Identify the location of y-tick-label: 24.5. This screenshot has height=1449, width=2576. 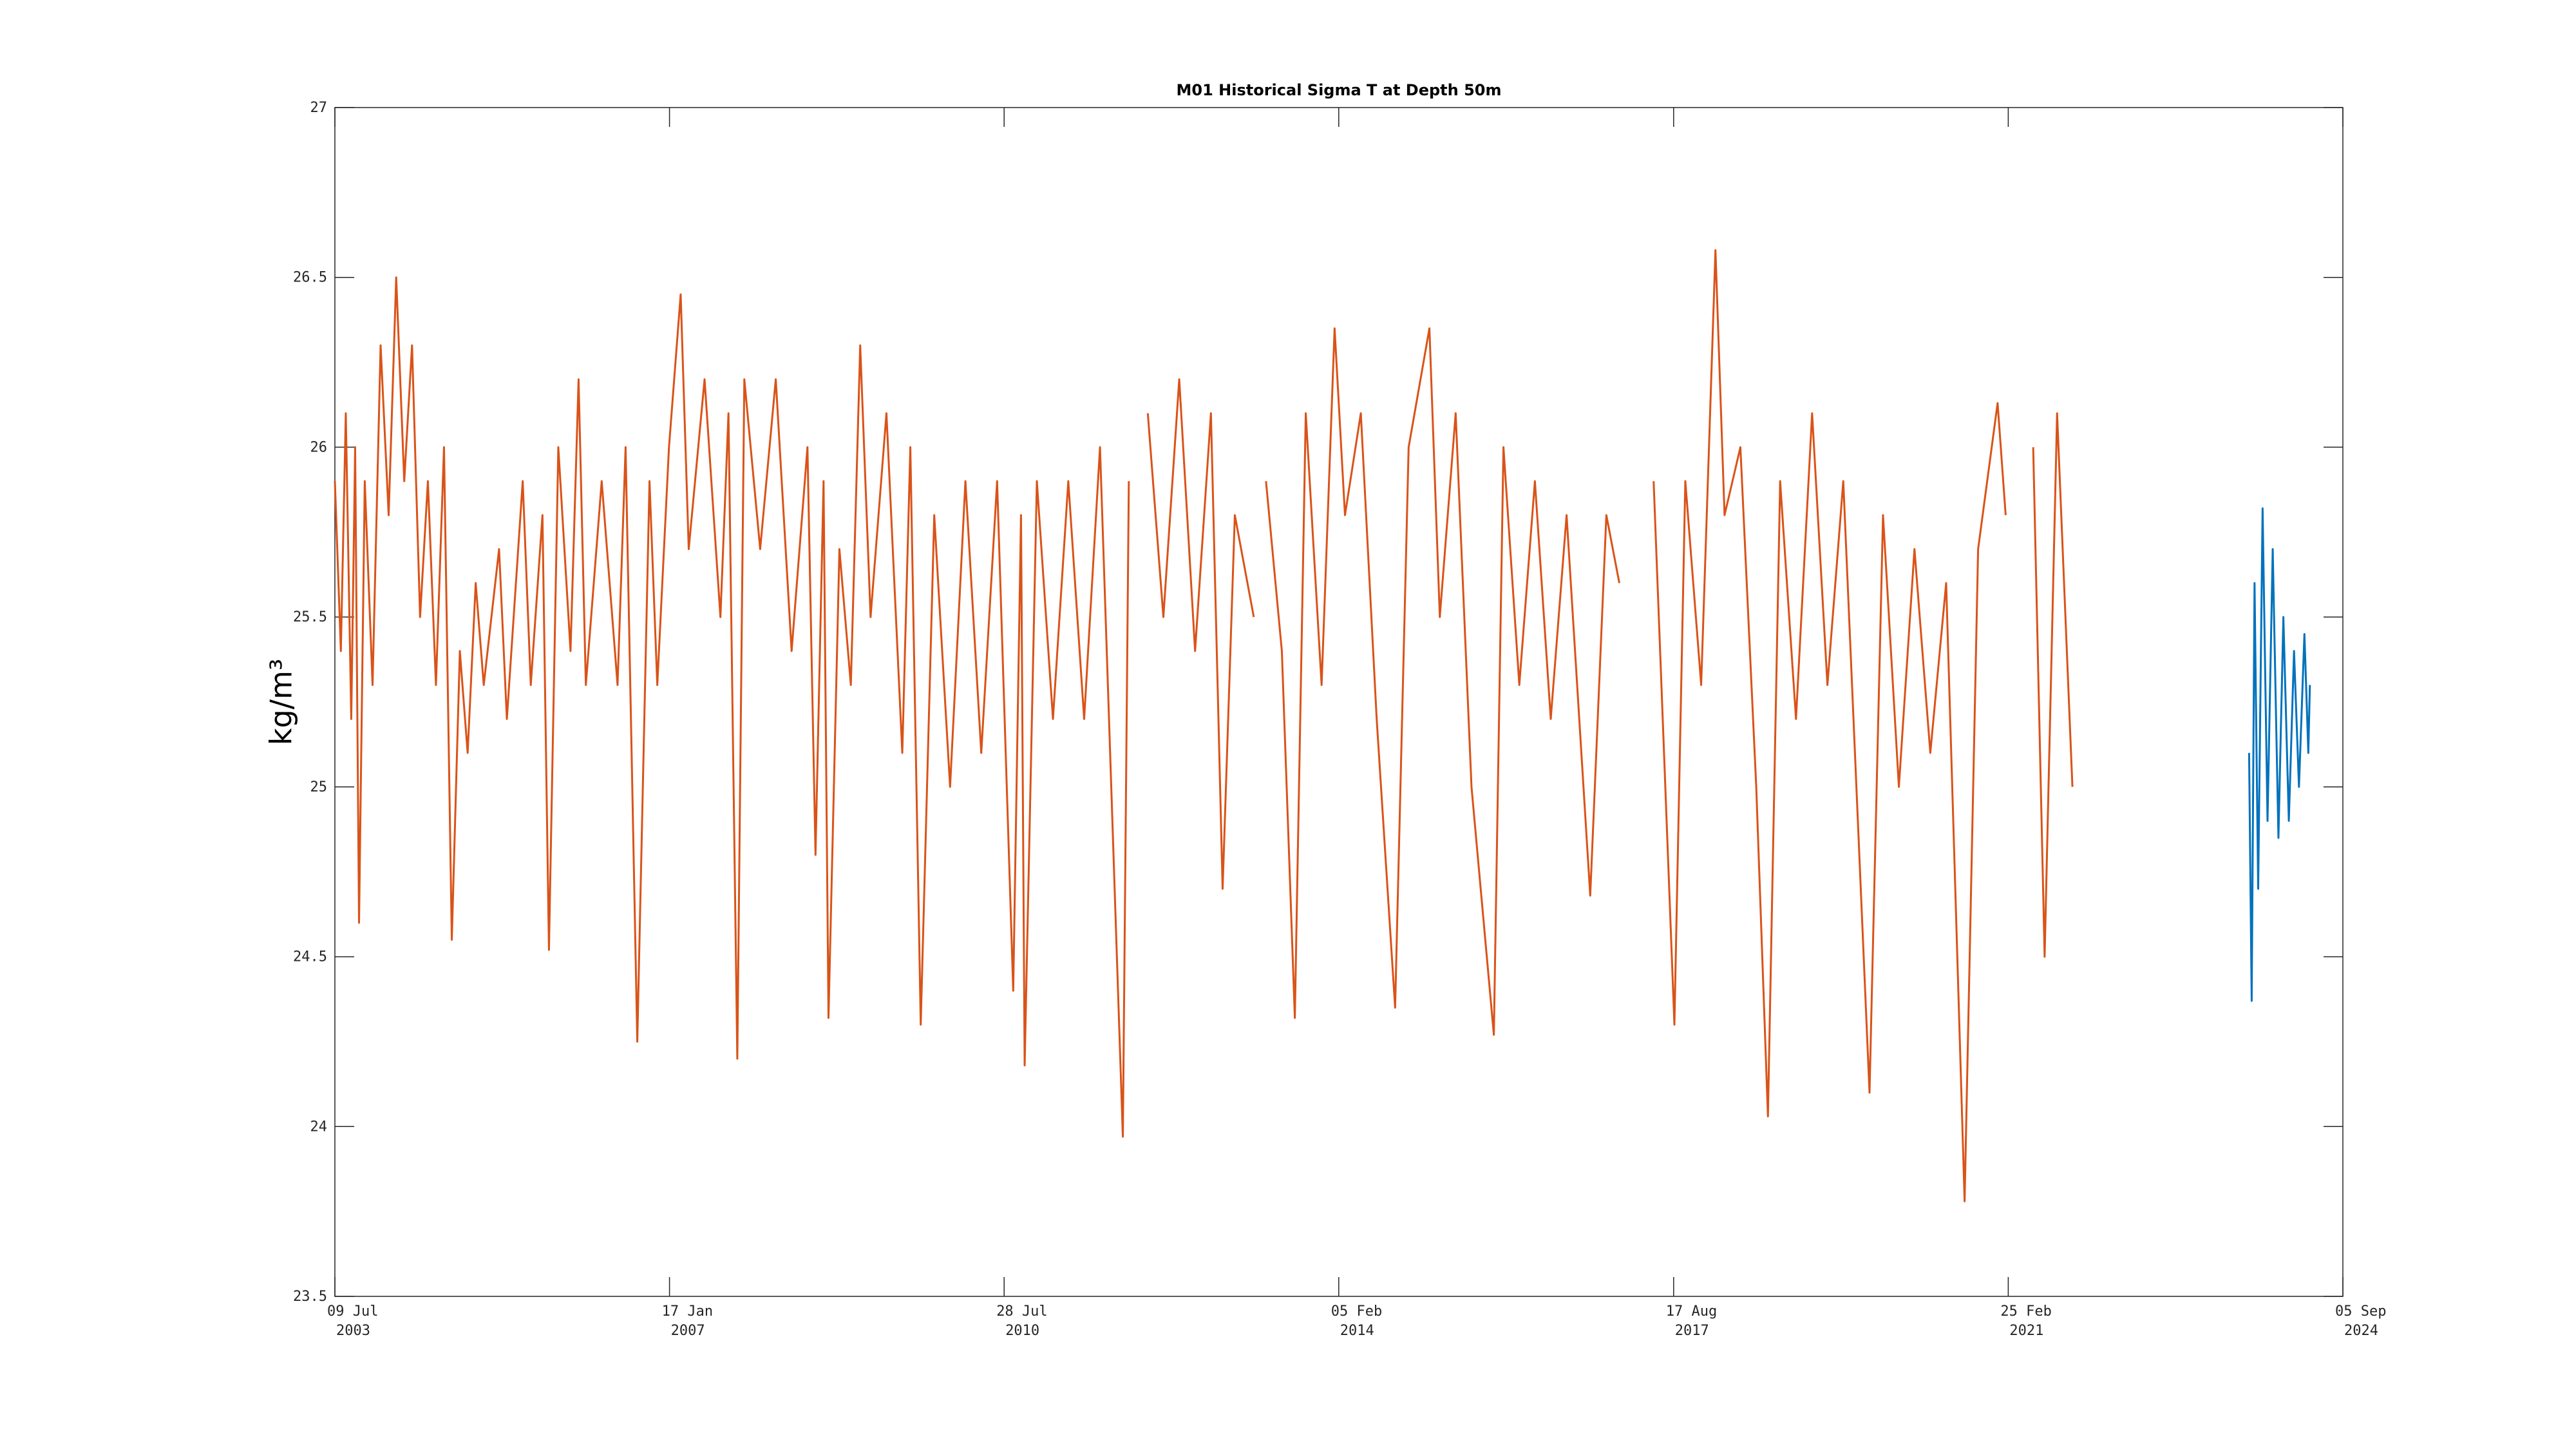
(310, 957).